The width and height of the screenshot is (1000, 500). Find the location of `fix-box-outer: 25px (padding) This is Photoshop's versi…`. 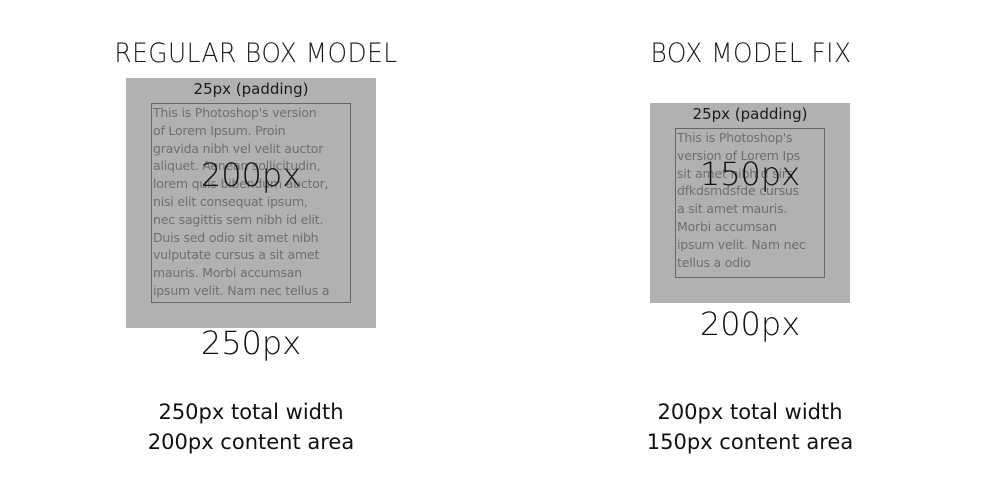

fix-box-outer: 25px (padding) This is Photoshop's versi… is located at coordinates (750, 203).